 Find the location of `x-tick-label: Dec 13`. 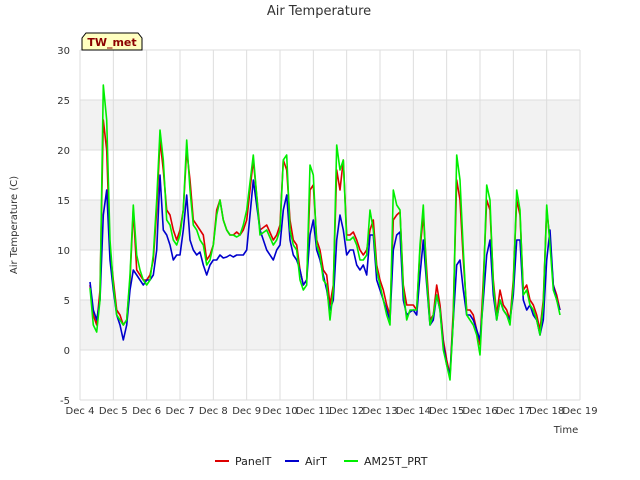

x-tick-label: Dec 13 is located at coordinates (379, 411).